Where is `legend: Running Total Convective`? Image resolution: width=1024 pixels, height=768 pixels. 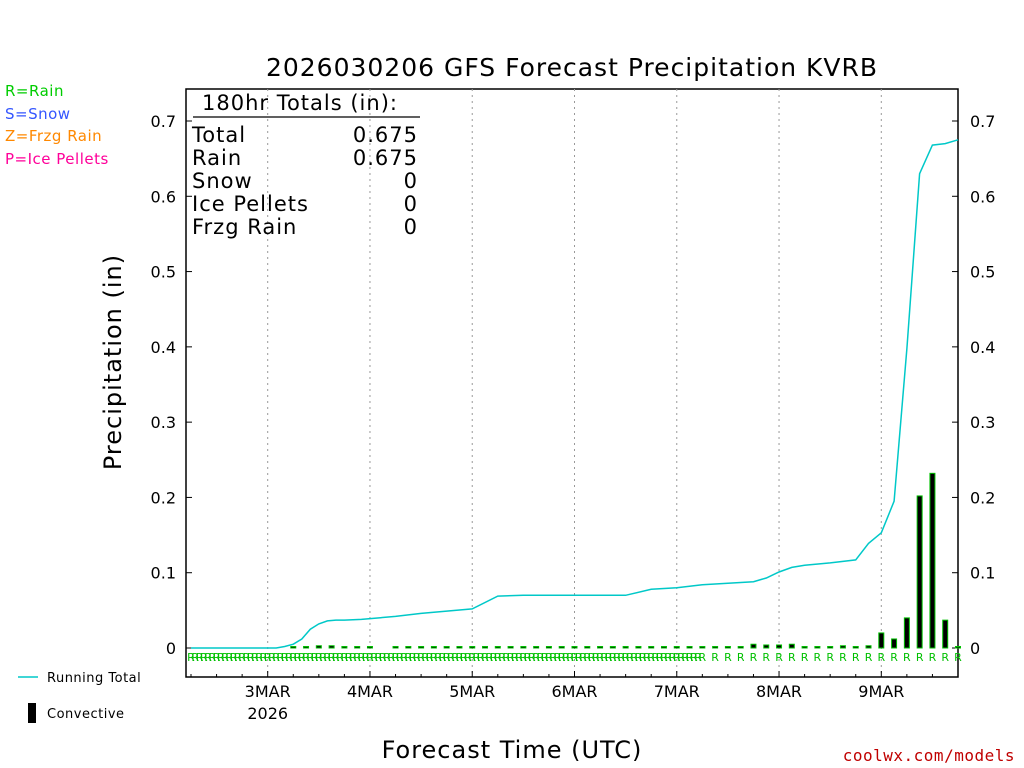
legend: Running Total Convective is located at coordinates (79, 697).